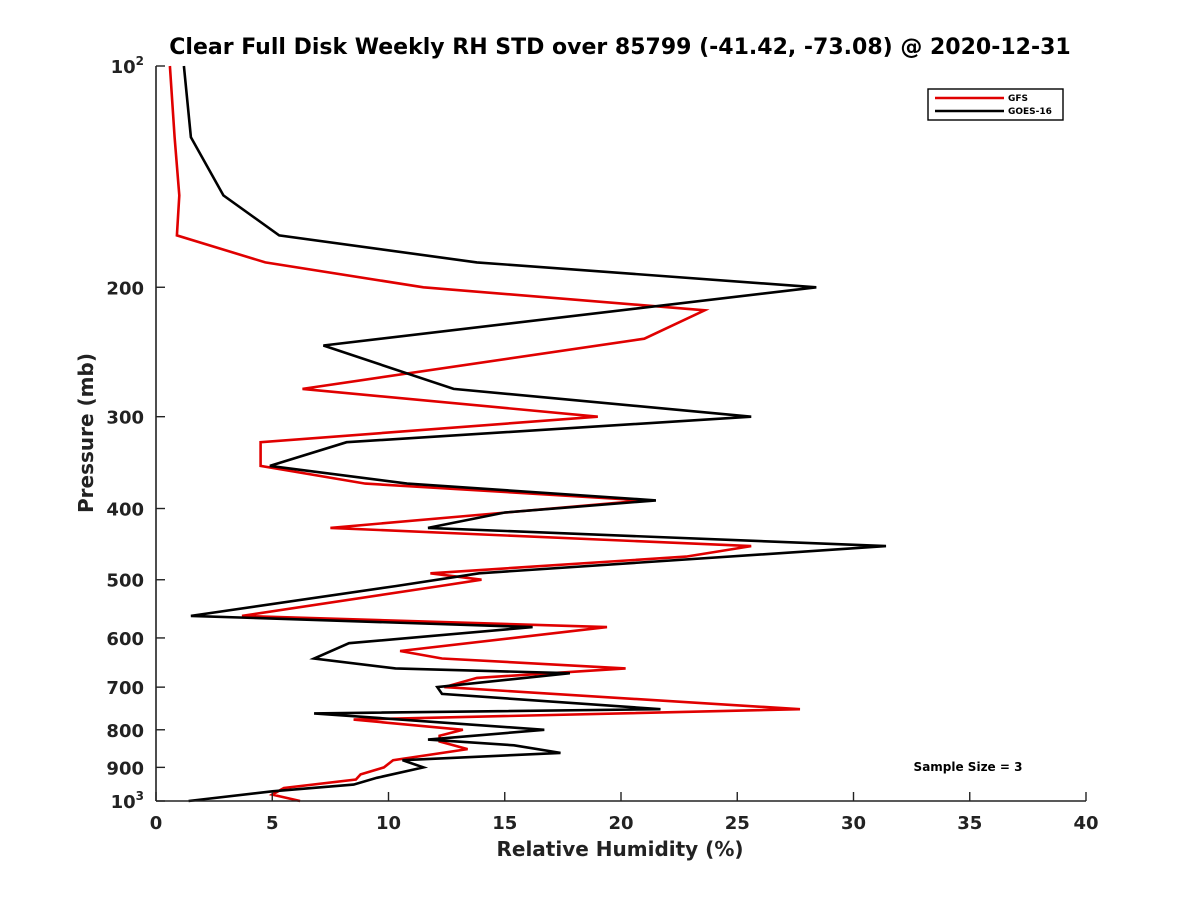 The width and height of the screenshot is (1200, 900). I want to click on x-axis-label: Relative Humidity (%), so click(619, 849).